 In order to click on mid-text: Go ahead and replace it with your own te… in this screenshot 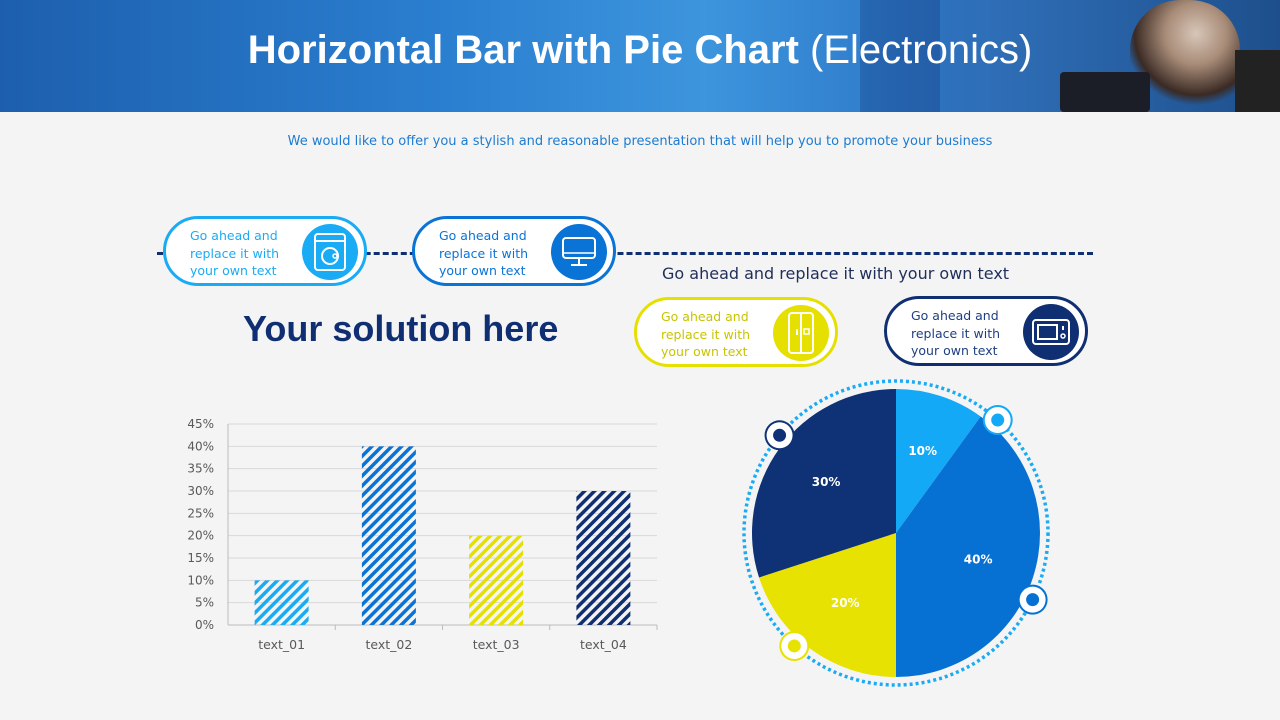, I will do `click(836, 273)`.